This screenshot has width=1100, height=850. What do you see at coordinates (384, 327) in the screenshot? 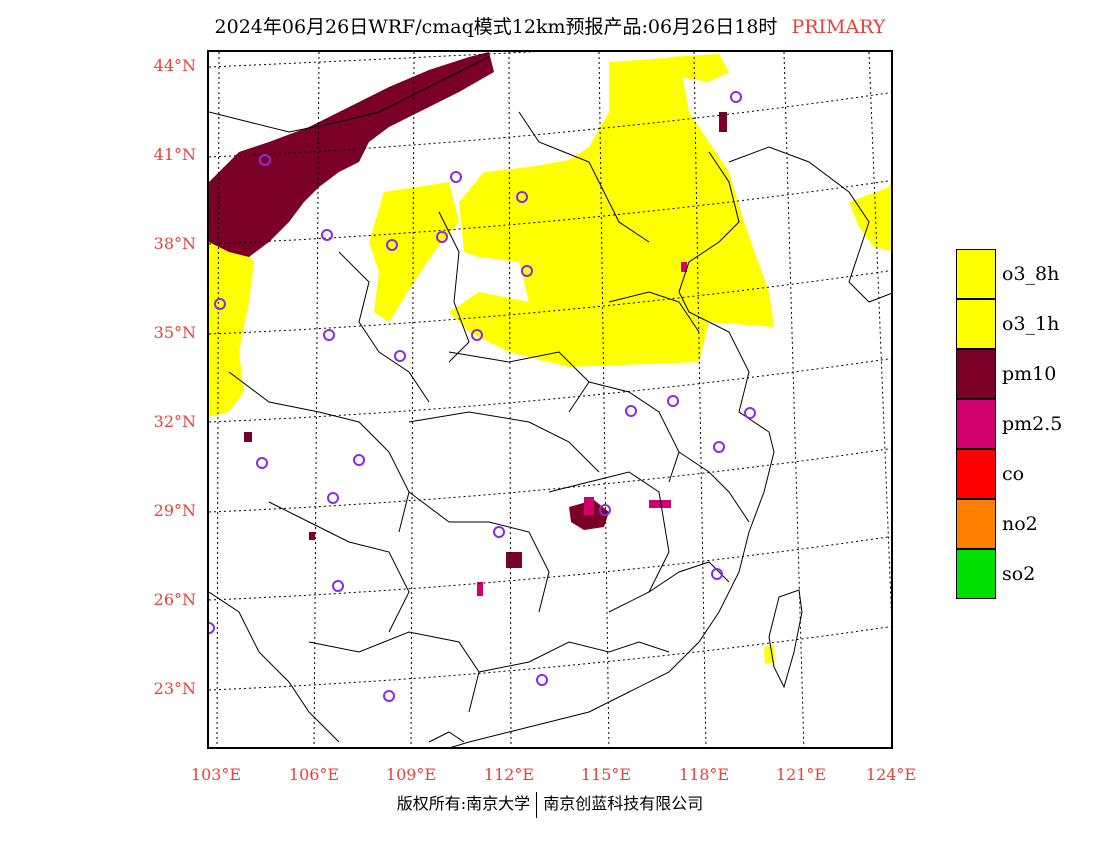
I see `boundary-shaanxi` at bounding box center [384, 327].